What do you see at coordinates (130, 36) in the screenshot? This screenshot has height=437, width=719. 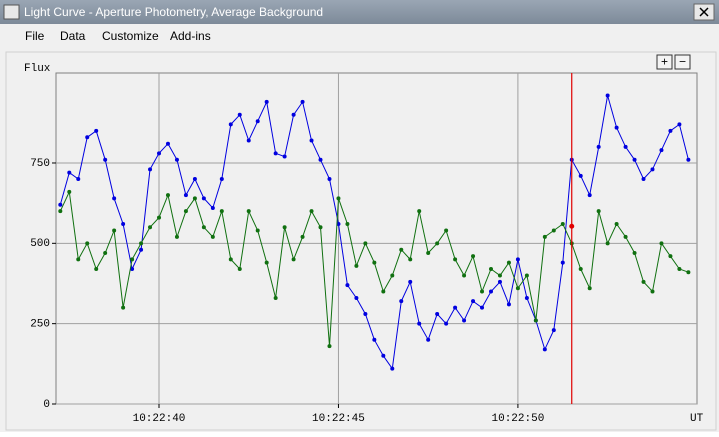 I see `menu-item: Customize` at bounding box center [130, 36].